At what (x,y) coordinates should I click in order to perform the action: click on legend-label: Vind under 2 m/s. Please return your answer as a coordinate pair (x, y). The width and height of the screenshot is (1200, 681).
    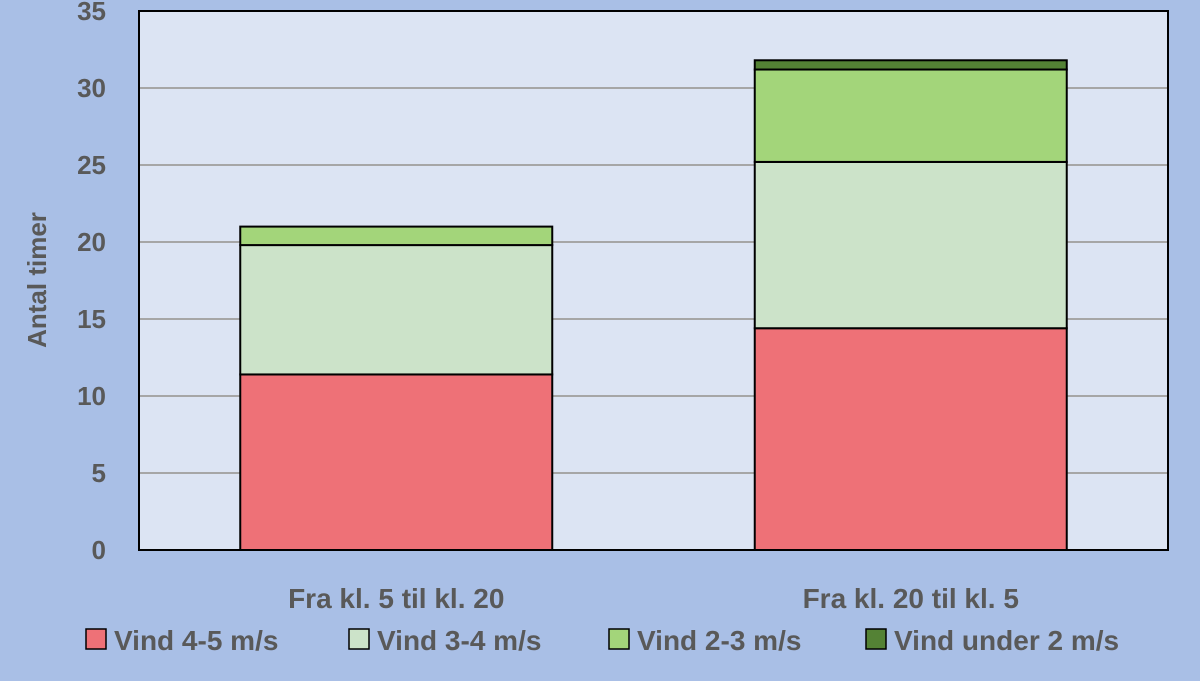
    Looking at the image, I should click on (1006, 640).